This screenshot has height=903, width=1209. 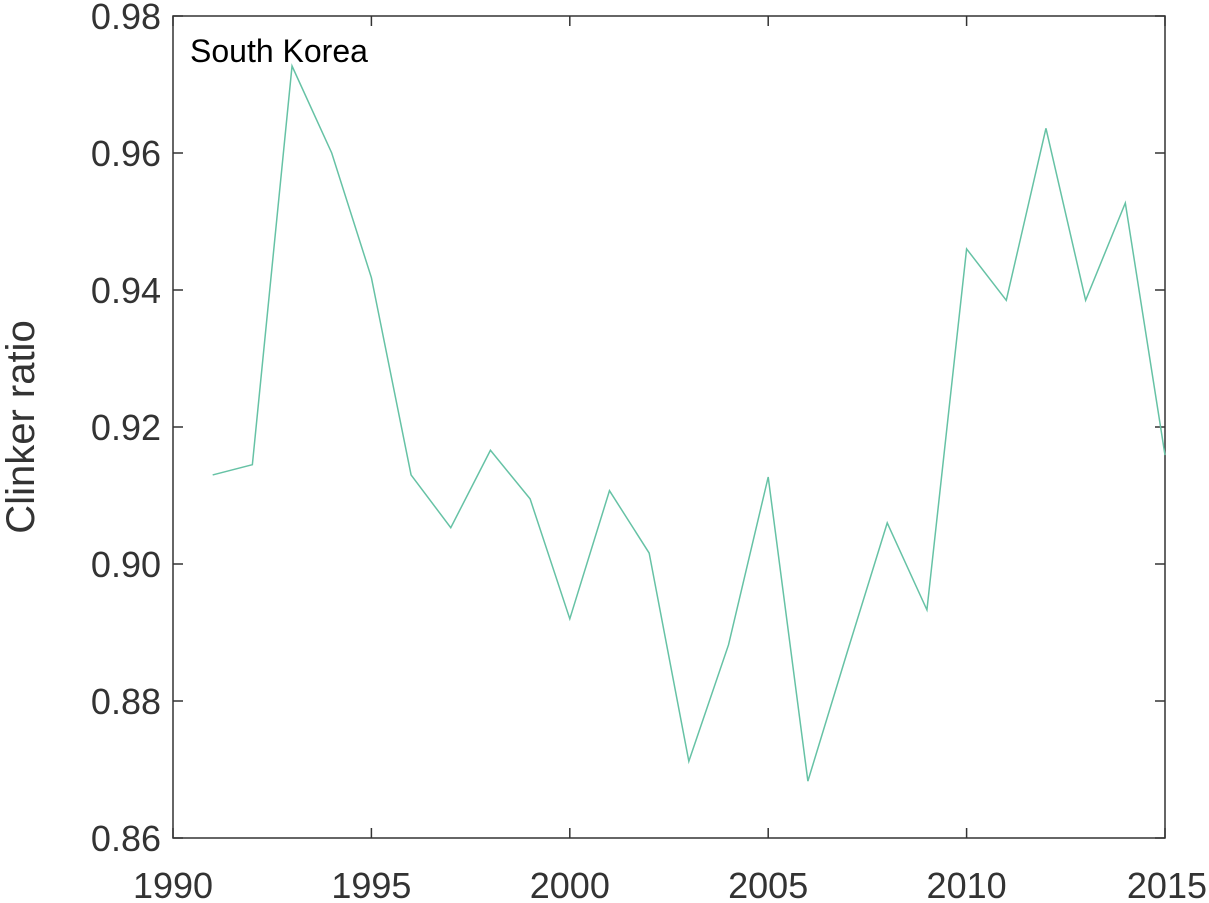 What do you see at coordinates (173, 884) in the screenshot?
I see `x-tick-label: 1990` at bounding box center [173, 884].